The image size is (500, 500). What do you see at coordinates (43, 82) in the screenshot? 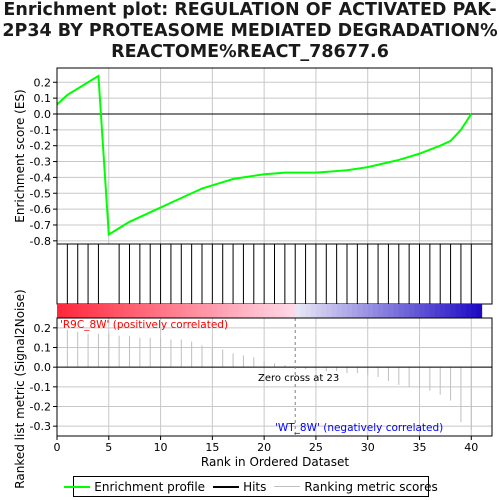
I see `es-ytick-label: 0.2` at bounding box center [43, 82].